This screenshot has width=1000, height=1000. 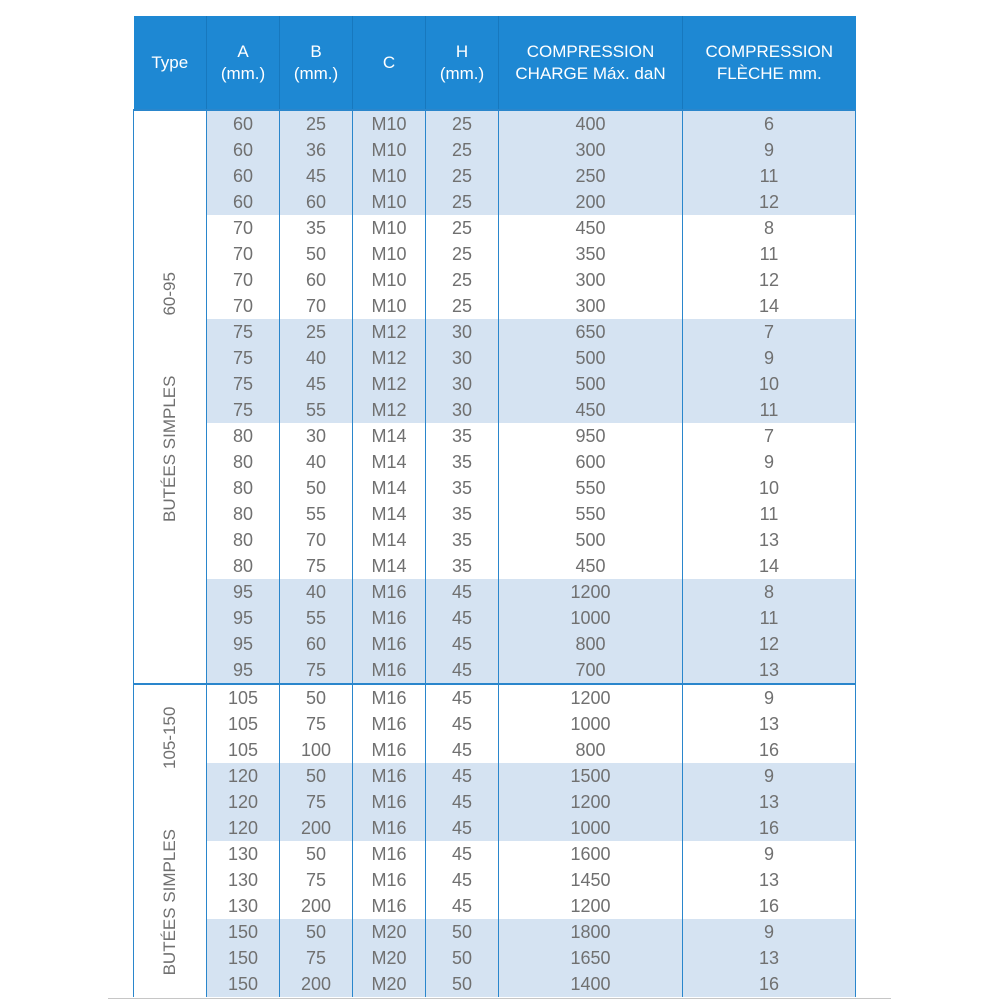 I want to click on table-row: 60 60 M10 25 200 12, so click(x=495, y=202).